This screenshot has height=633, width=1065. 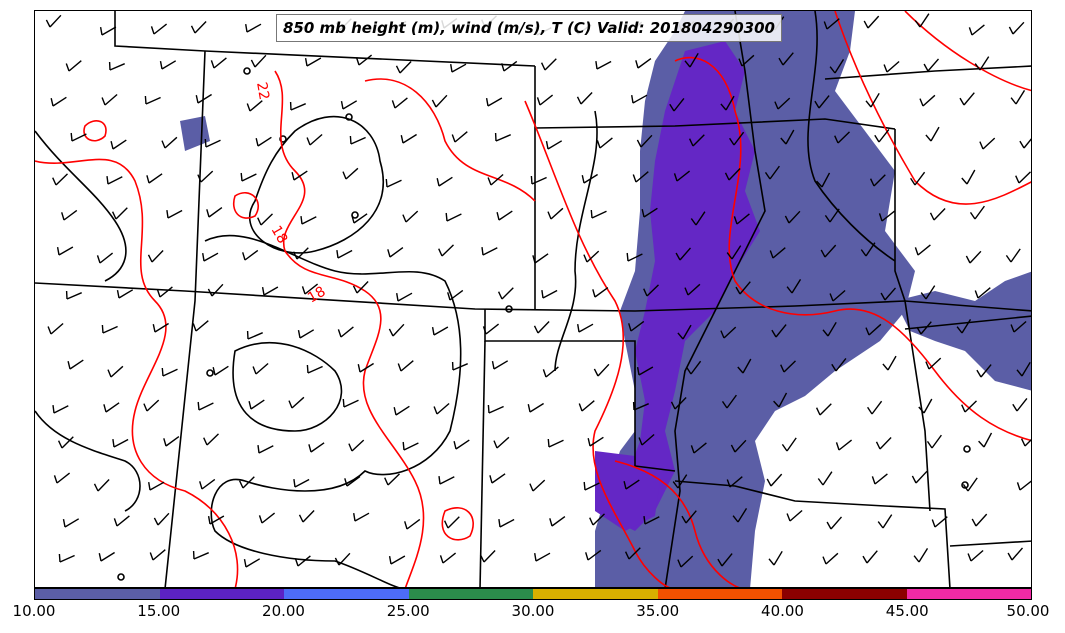 I want to click on colorbar-tick: 50.00, so click(x=1028, y=611).